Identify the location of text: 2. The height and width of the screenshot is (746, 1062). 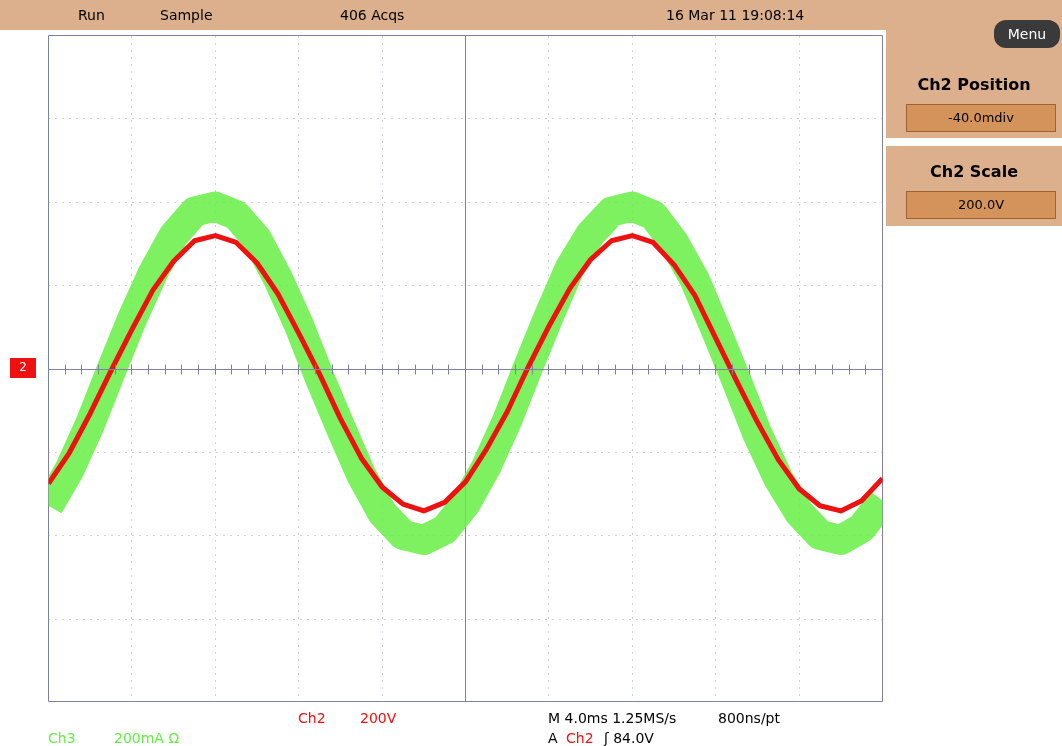
(23, 368).